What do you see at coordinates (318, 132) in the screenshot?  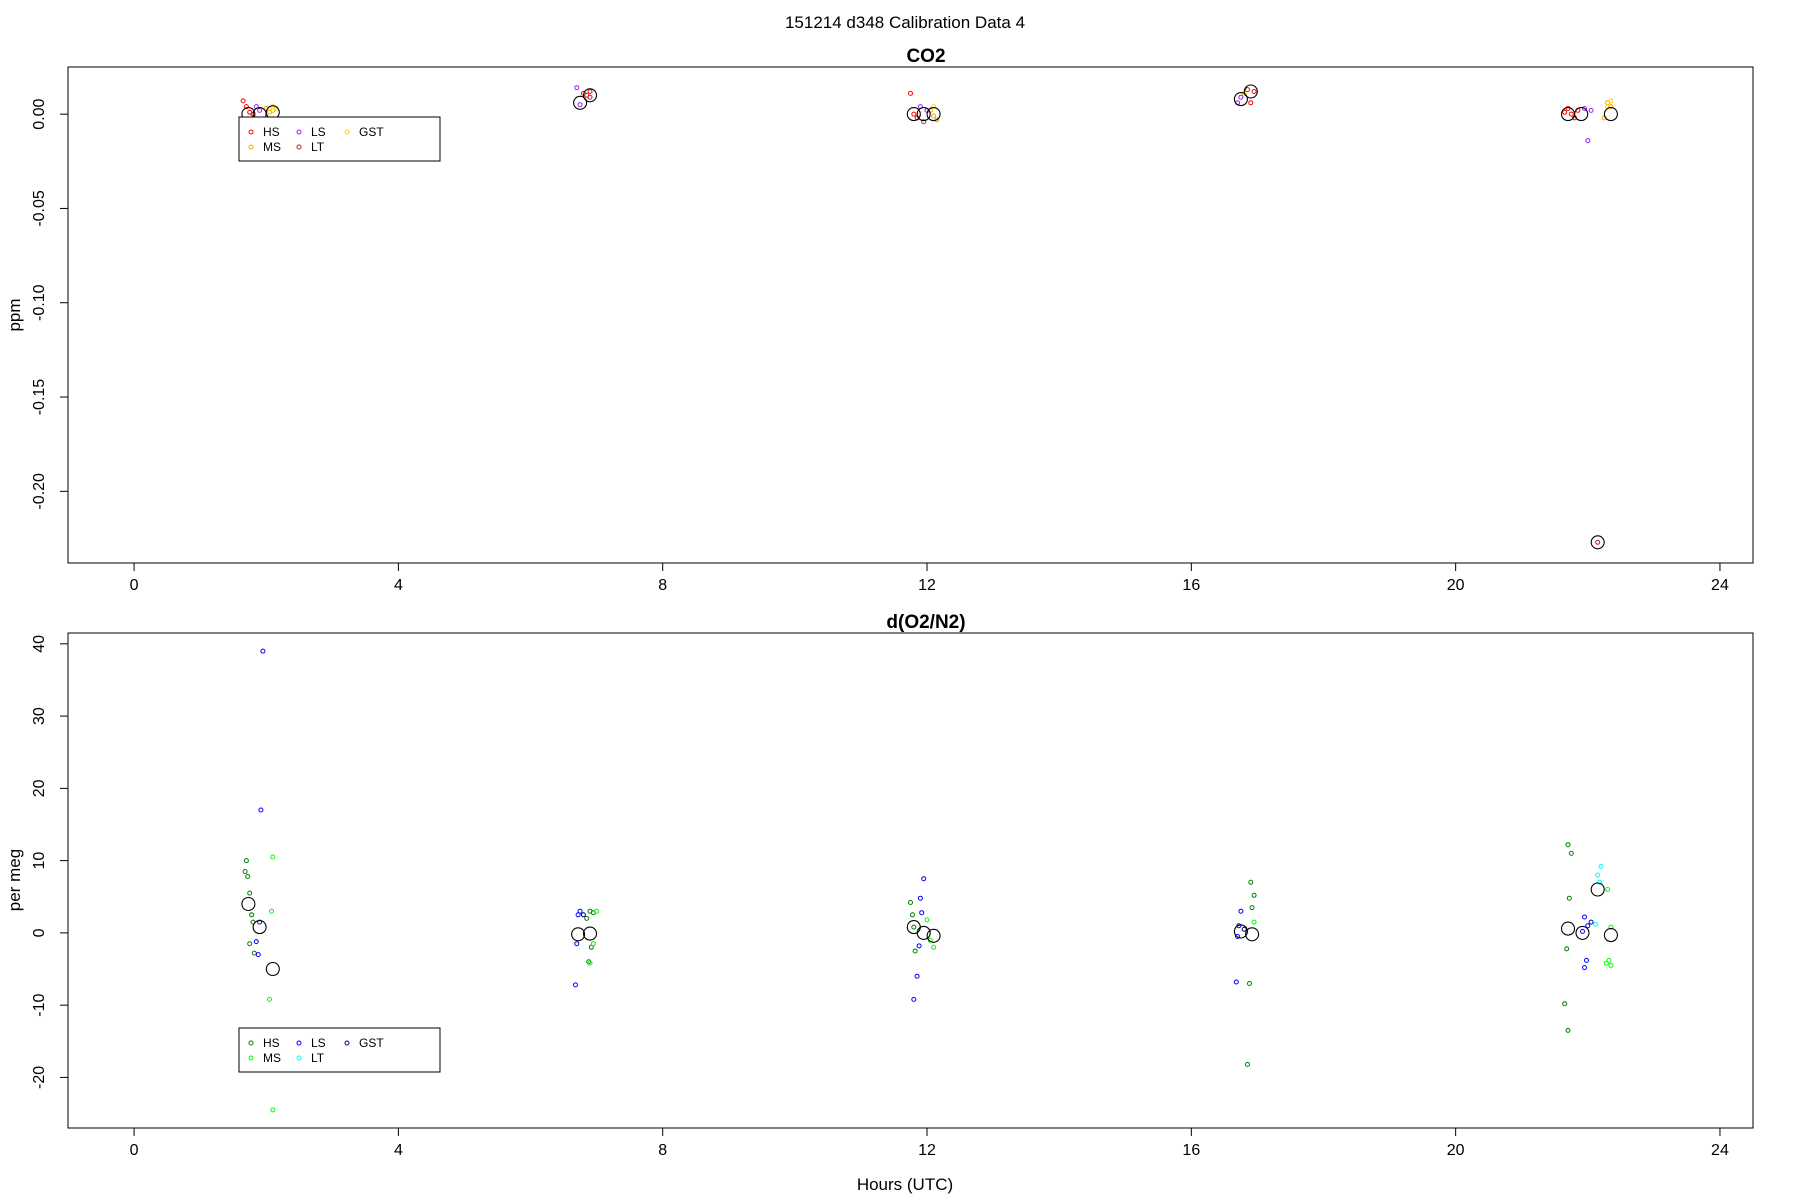 I see `co2-legend-label-ls: LS` at bounding box center [318, 132].